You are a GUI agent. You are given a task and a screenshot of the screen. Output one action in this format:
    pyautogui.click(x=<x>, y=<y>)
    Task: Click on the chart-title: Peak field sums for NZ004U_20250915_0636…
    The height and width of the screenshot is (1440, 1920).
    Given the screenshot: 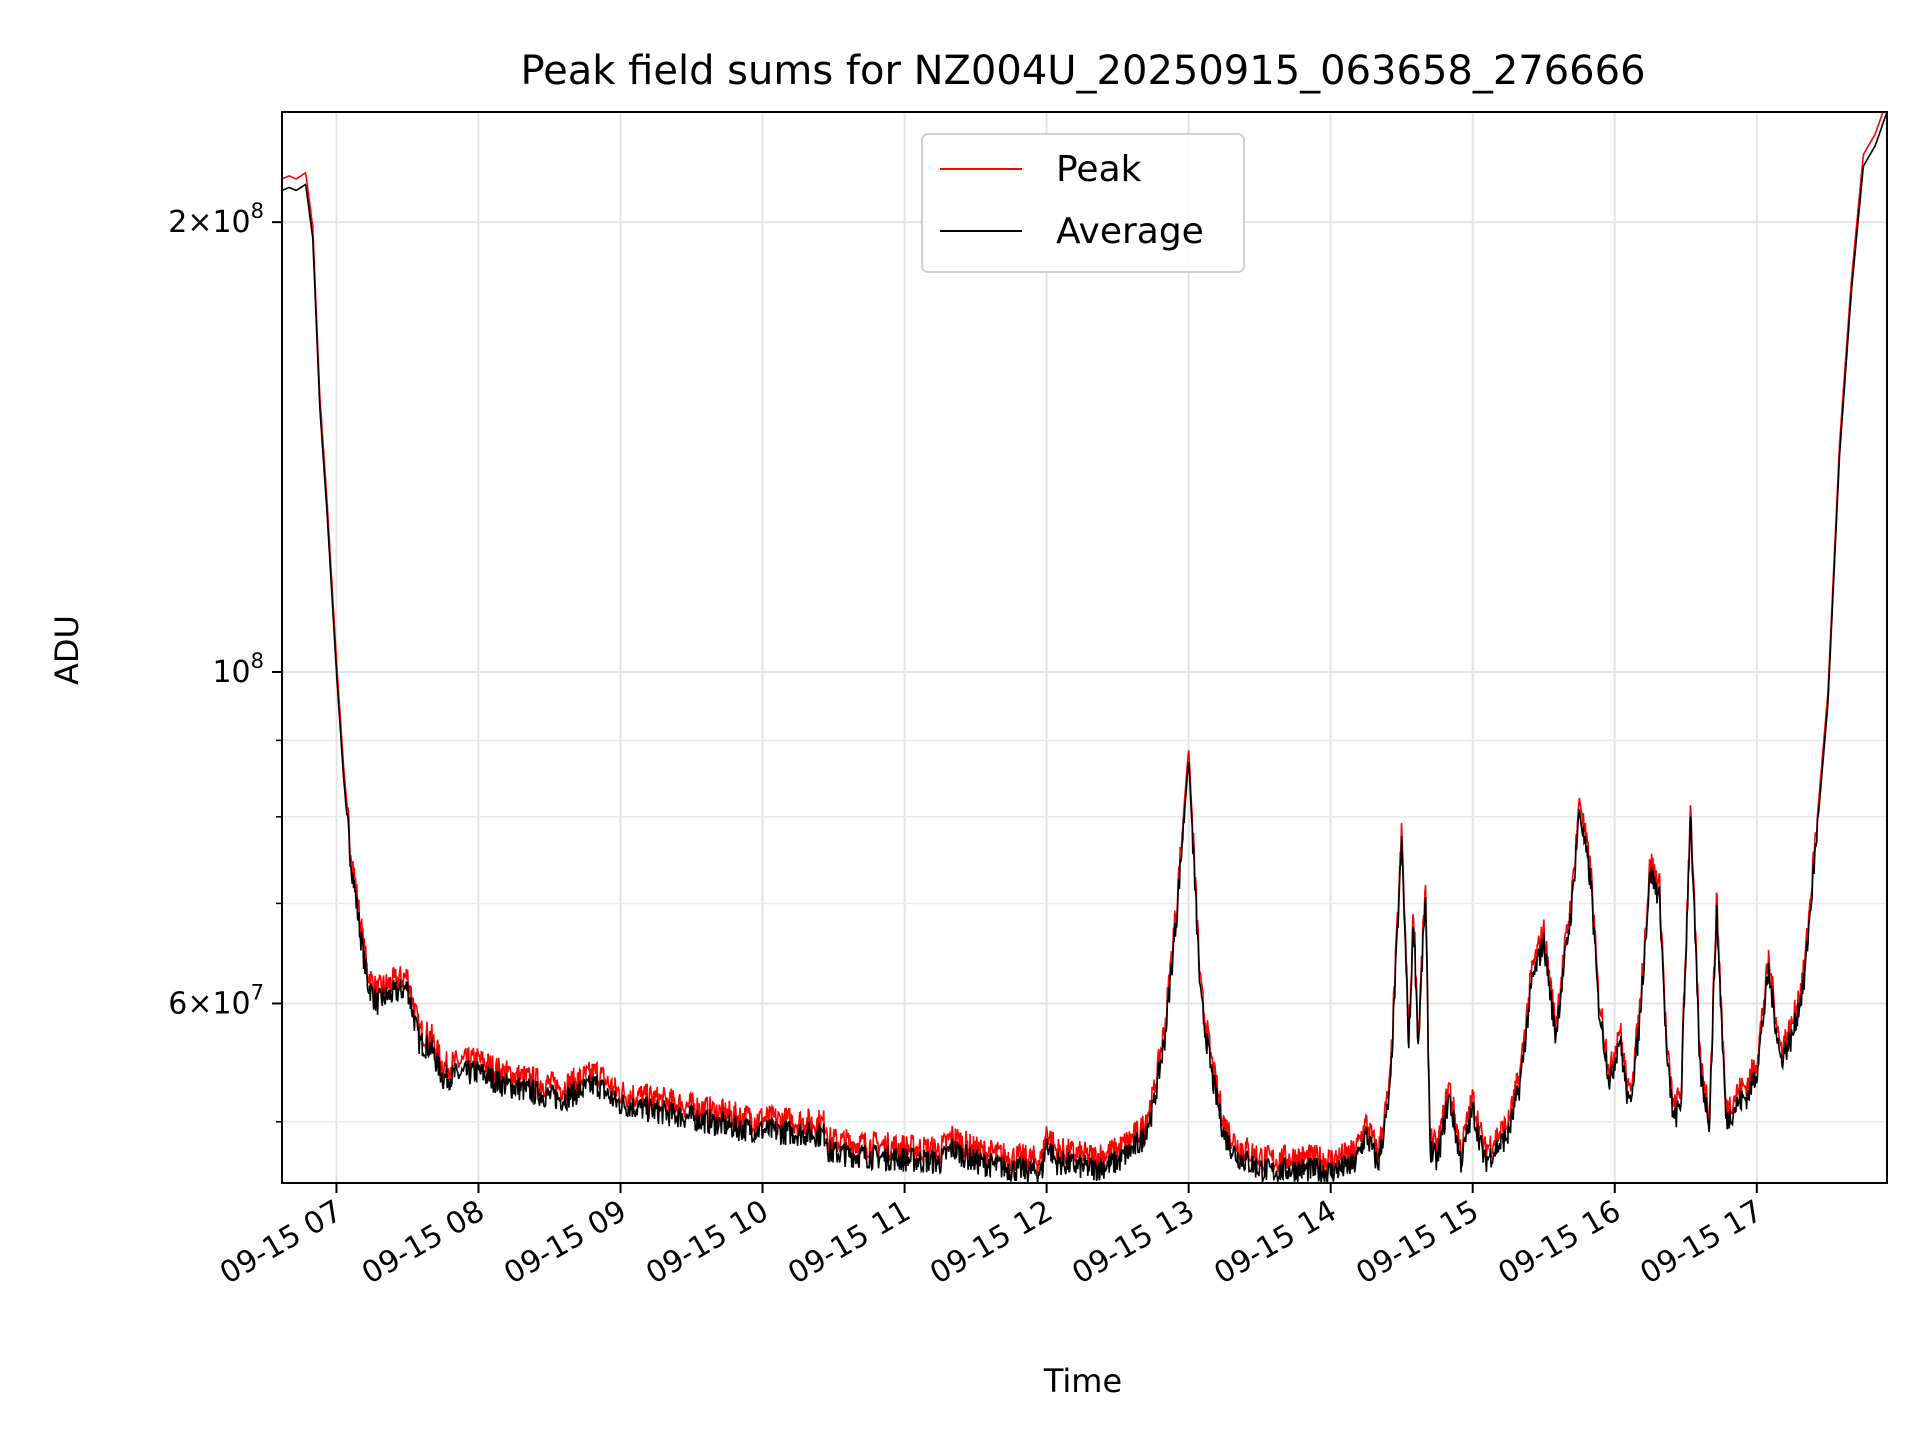 What is the action you would take?
    pyautogui.click(x=1082, y=71)
    